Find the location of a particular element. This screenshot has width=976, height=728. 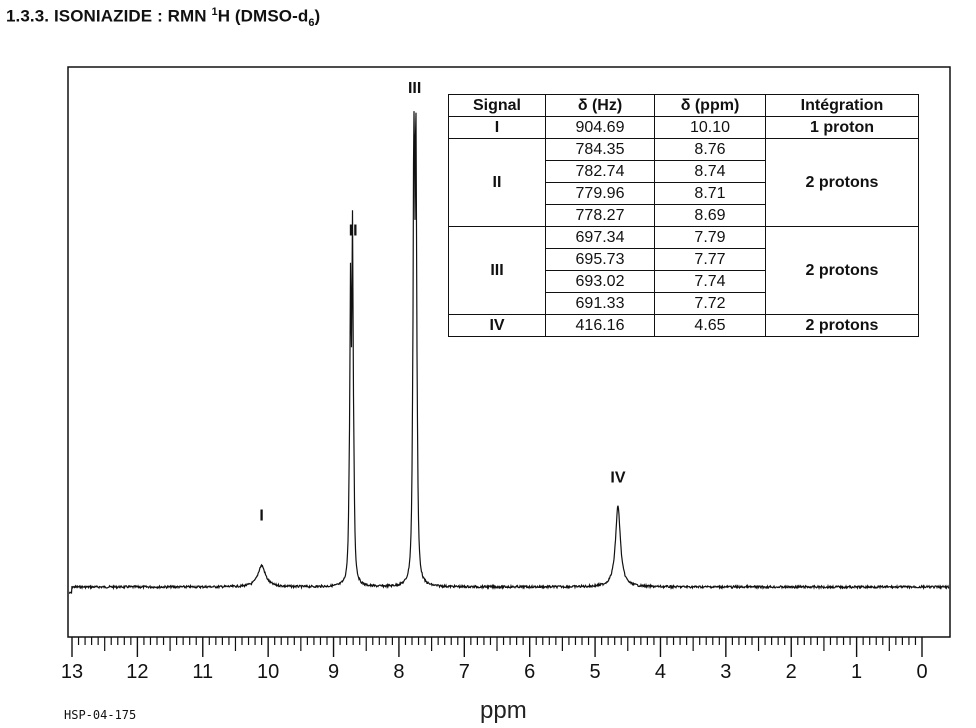

integration-cell: 1 proton is located at coordinates (842, 127).